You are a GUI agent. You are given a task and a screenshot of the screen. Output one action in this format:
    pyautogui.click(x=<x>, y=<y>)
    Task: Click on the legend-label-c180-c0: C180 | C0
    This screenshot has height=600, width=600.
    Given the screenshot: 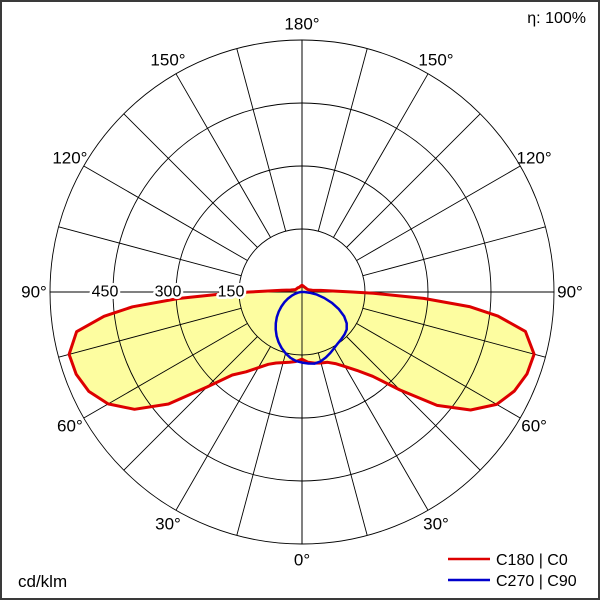 What is the action you would take?
    pyautogui.click(x=532, y=560)
    